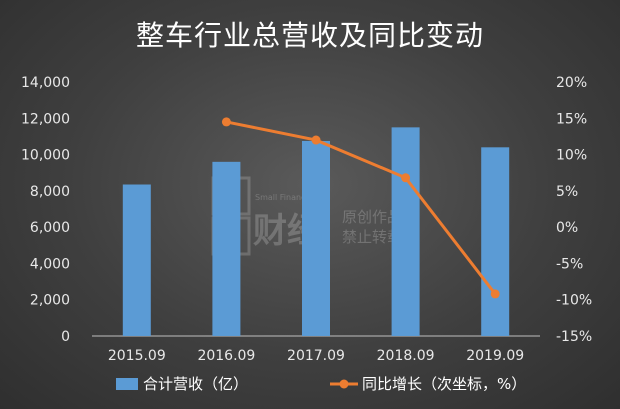  What do you see at coordinates (316, 356) in the screenshot?
I see `x-tick-label: 2017.09` at bounding box center [316, 356].